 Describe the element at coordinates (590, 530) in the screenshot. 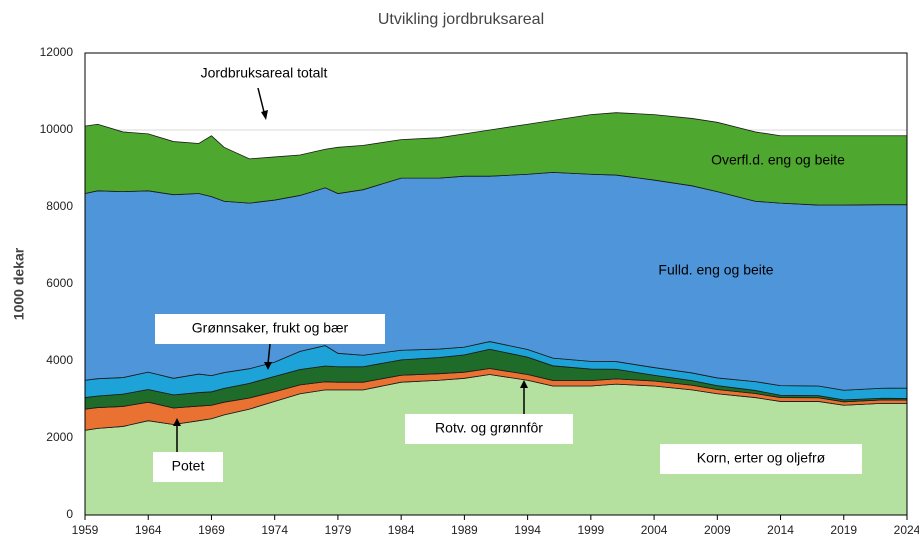

I see `x-tick-label: 1999` at that location.